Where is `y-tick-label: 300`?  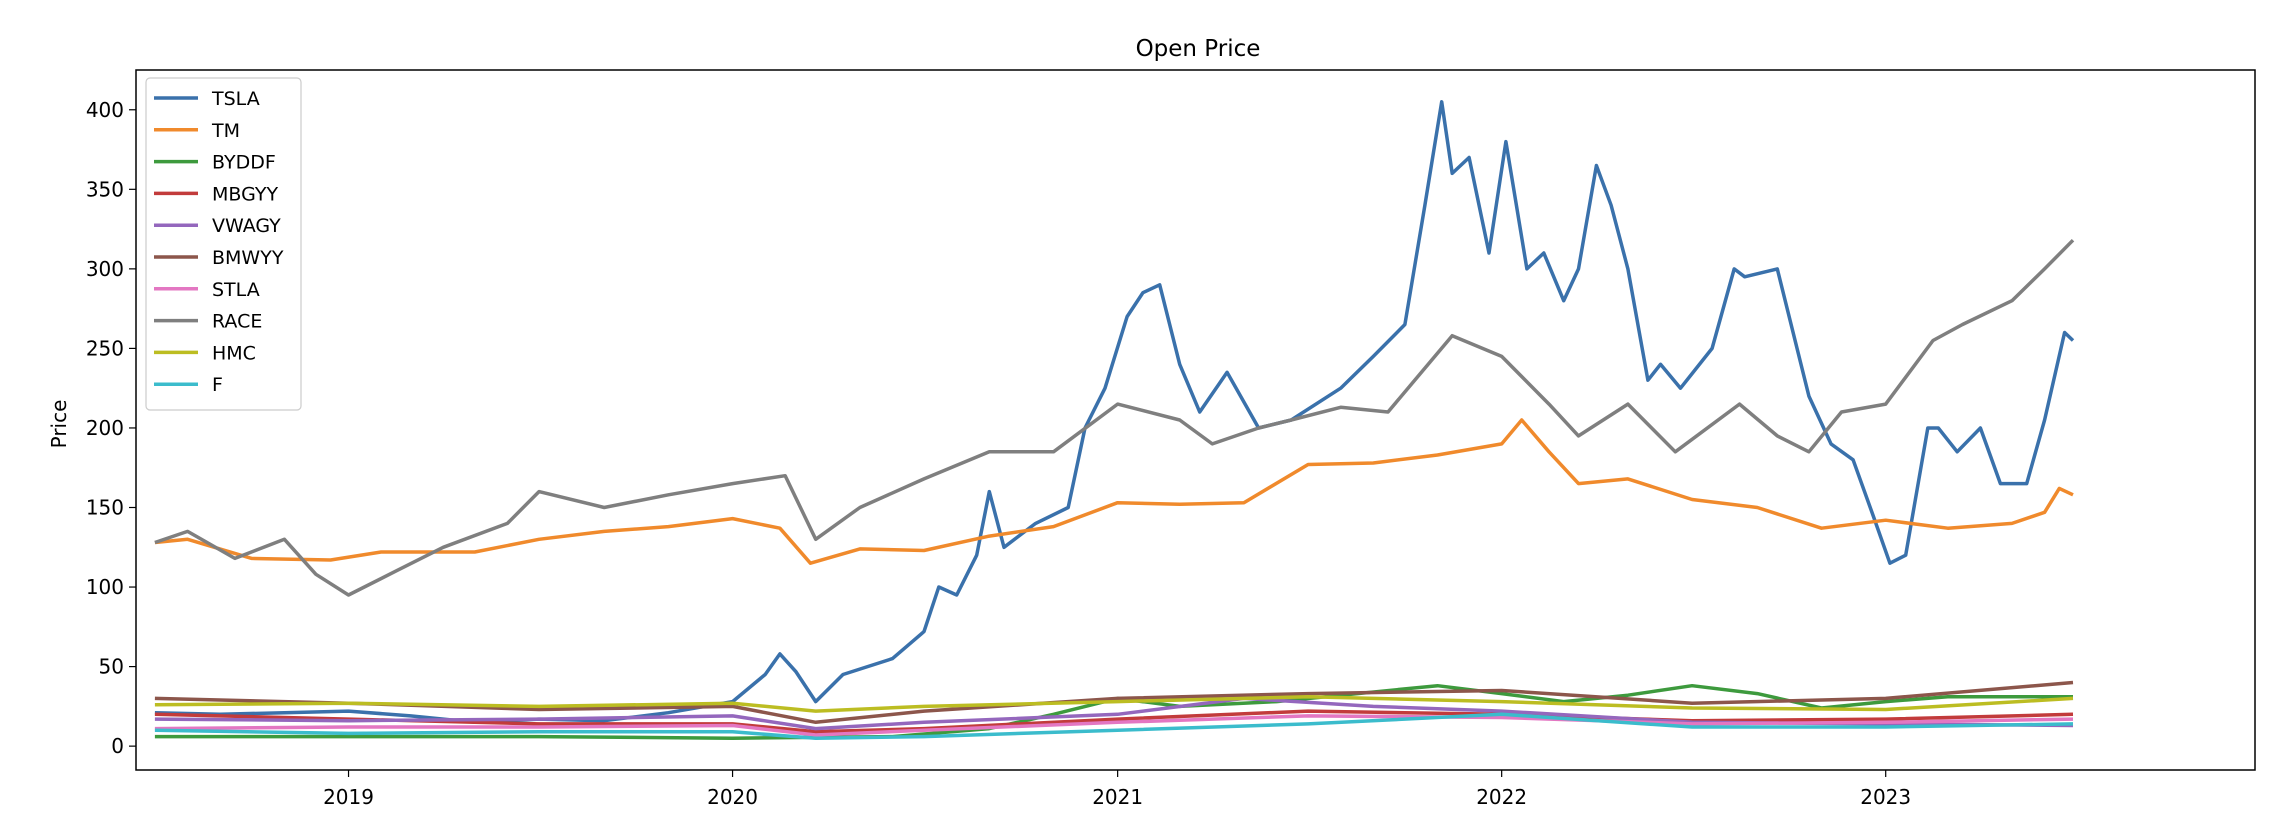 y-tick-label: 300 is located at coordinates (105, 269).